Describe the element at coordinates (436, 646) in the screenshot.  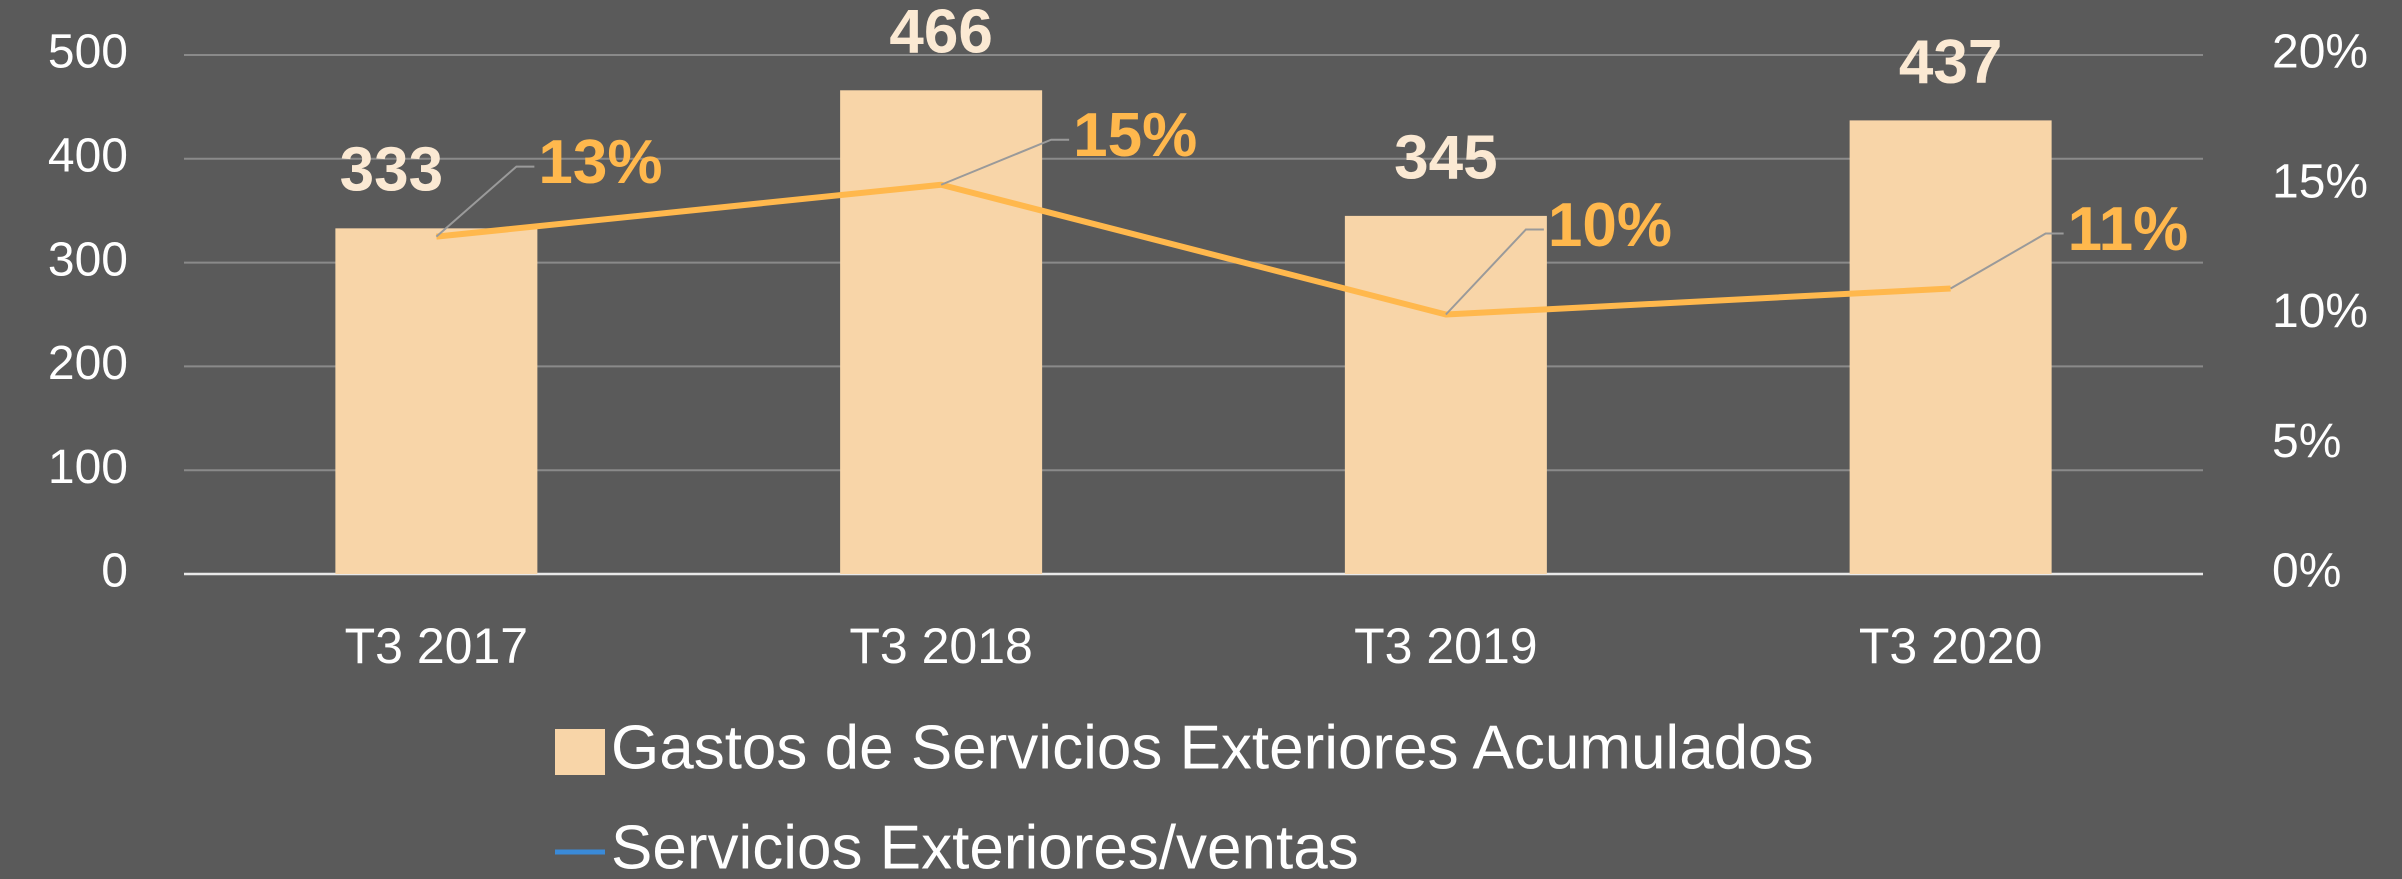
I see `x-tick-label: T3 2017` at that location.